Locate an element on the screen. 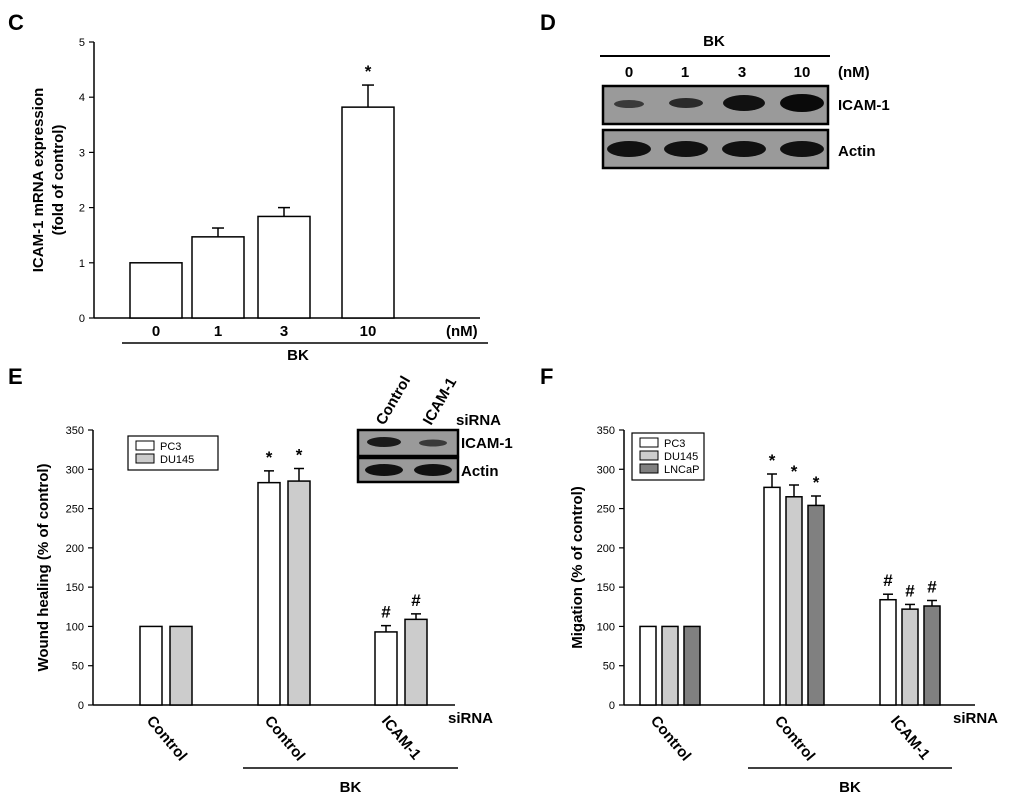 This screenshot has width=1024, height=800. y-axis-label: Wound healing (% of control) is located at coordinates (43, 567).